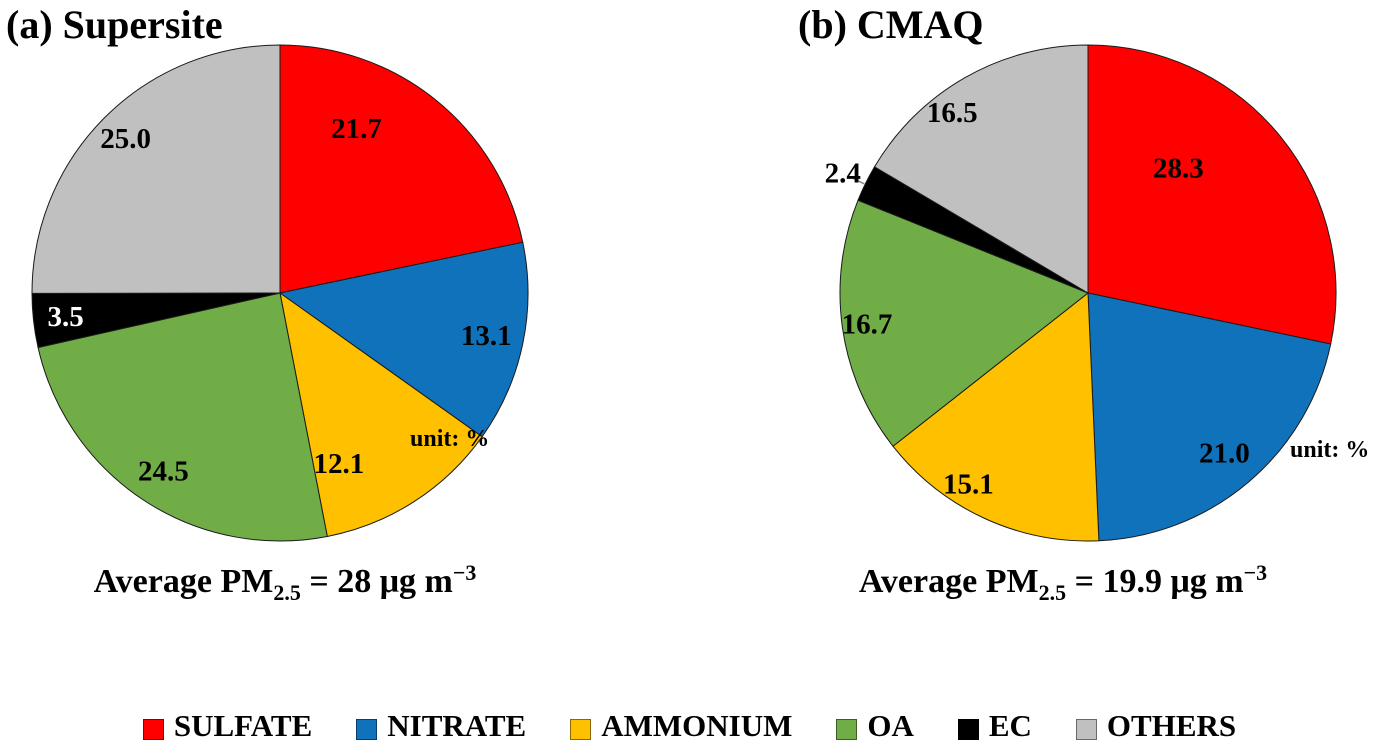 This screenshot has height=754, width=1379. I want to click on others-swatch-icon, so click(1086, 729).